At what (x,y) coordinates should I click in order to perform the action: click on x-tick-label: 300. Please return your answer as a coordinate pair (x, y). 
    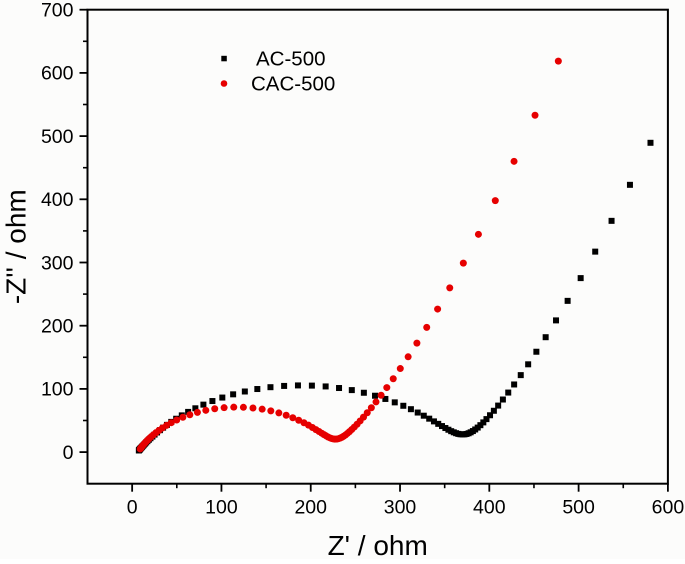
    Looking at the image, I should click on (400, 508).